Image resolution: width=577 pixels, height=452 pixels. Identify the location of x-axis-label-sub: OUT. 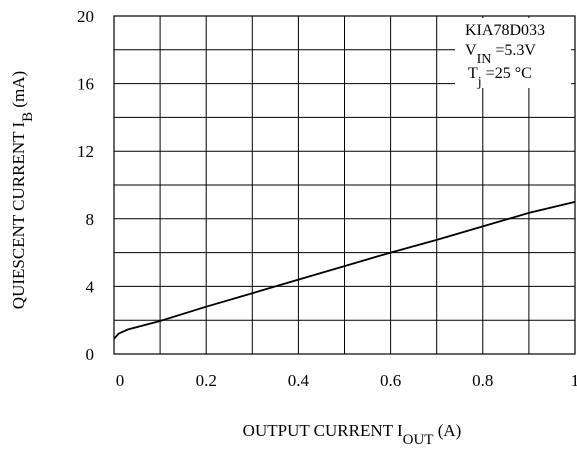
(418, 439).